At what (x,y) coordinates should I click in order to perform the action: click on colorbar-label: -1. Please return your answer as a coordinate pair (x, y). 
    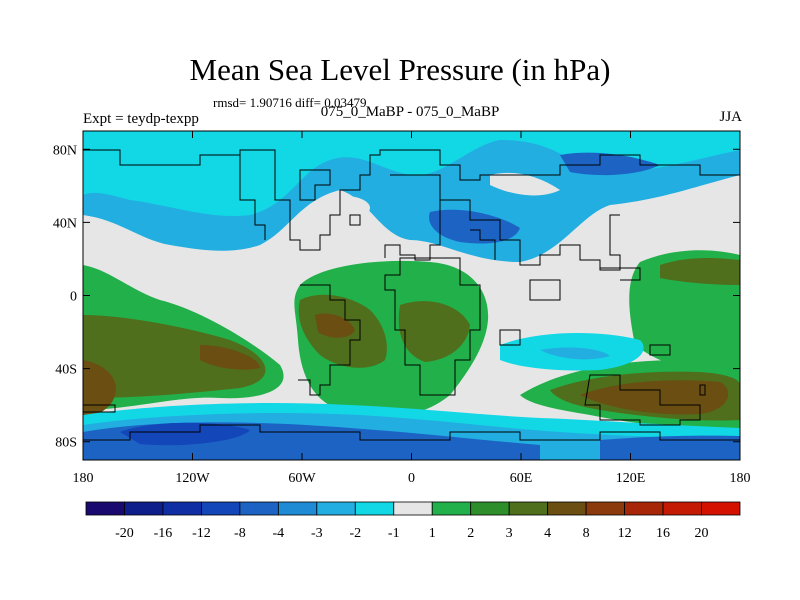
    Looking at the image, I should click on (394, 533).